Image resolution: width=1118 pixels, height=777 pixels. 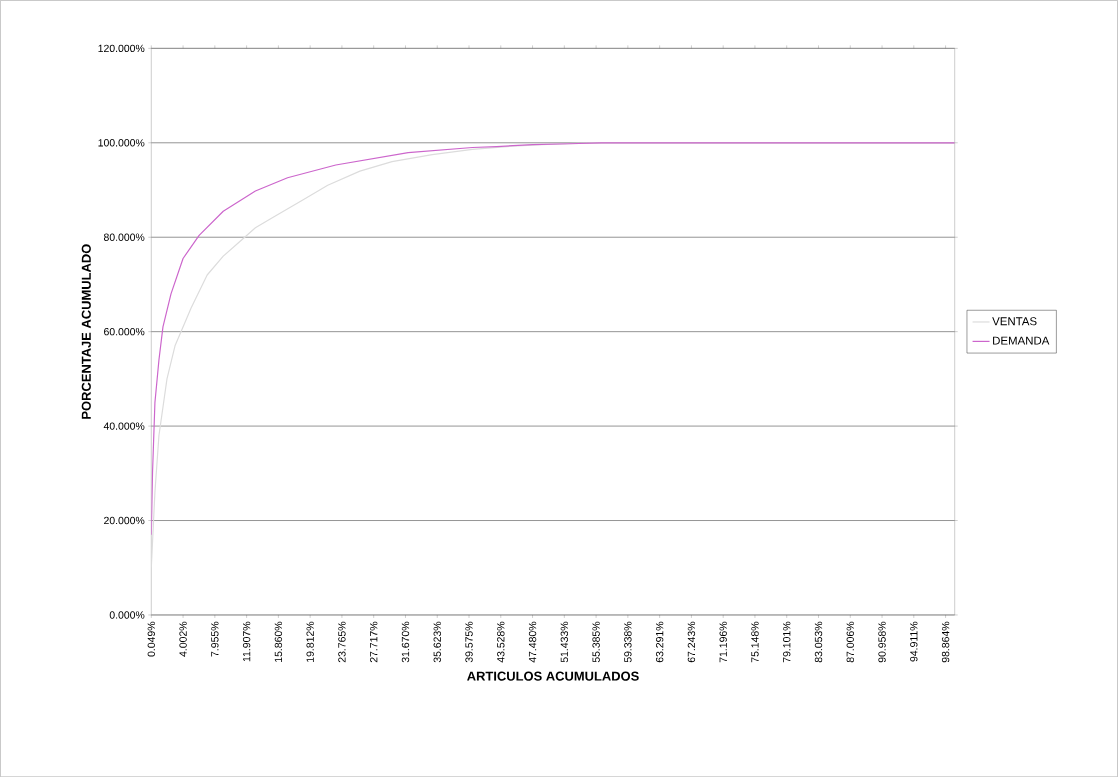 What do you see at coordinates (121, 48) in the screenshot?
I see `y-tick-label: 120.000%` at bounding box center [121, 48].